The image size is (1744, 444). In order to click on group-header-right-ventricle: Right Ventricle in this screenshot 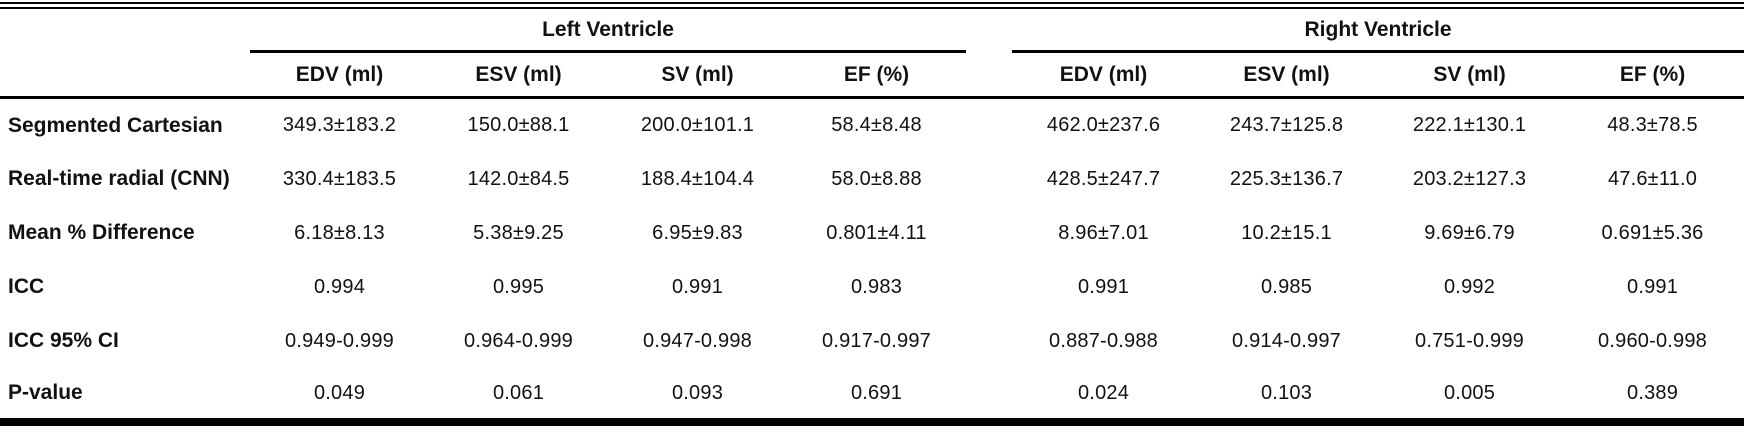, I will do `click(1378, 29)`.